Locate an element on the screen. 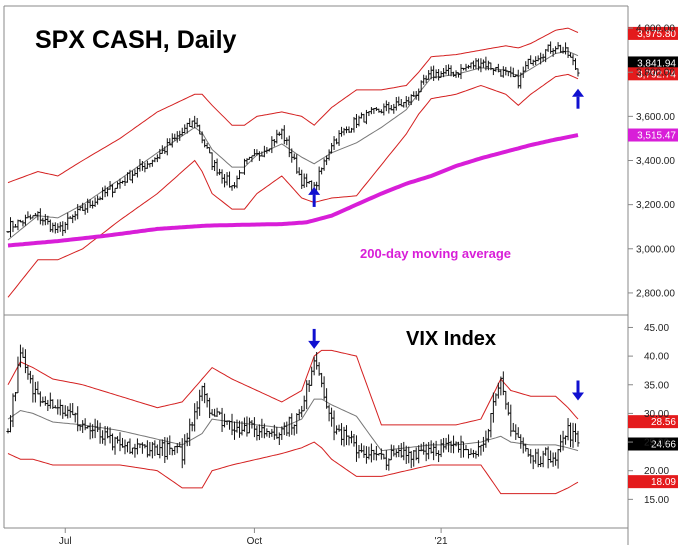 The height and width of the screenshot is (554, 683). spx-badge-label: 3,792.74 is located at coordinates (656, 74).